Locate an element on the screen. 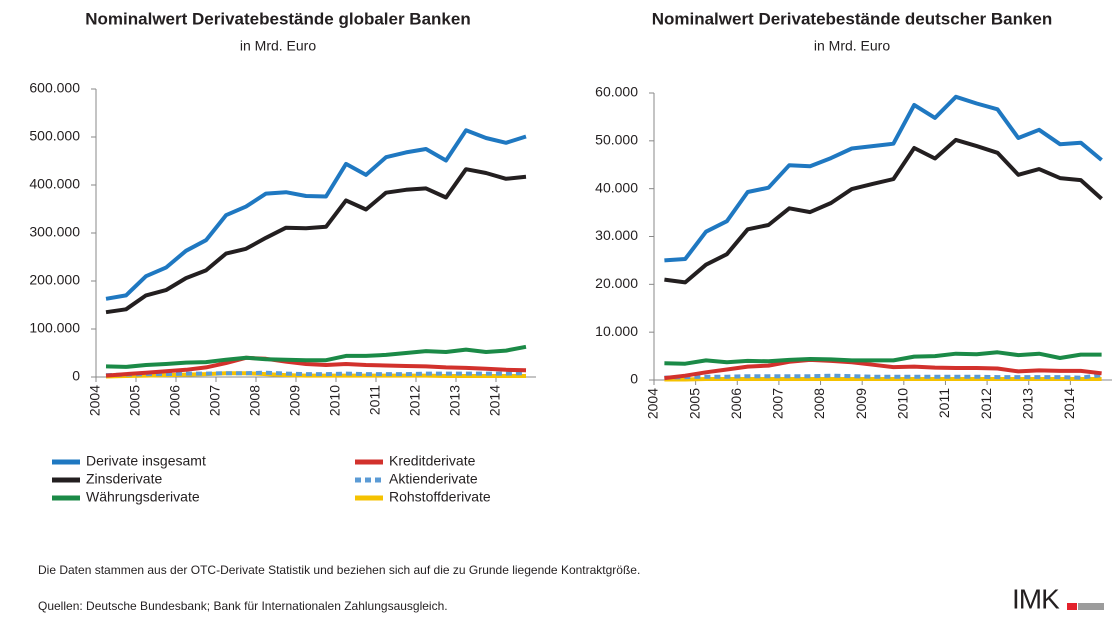 This screenshot has height=628, width=1118. y-tick-label: 50.000 is located at coordinates (616, 140).